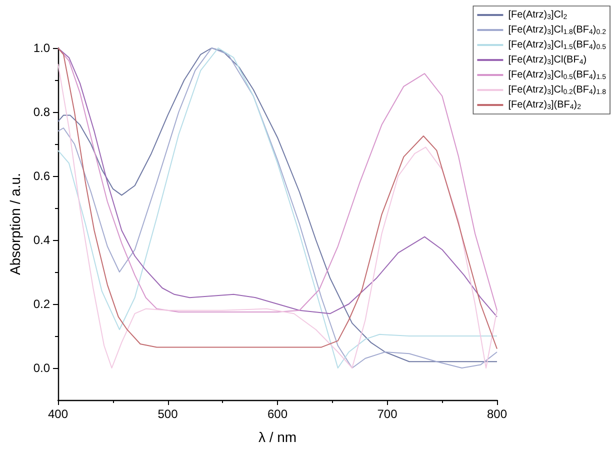  Describe the element at coordinates (168, 414) in the screenshot. I see `x-tick-label: 500` at that location.